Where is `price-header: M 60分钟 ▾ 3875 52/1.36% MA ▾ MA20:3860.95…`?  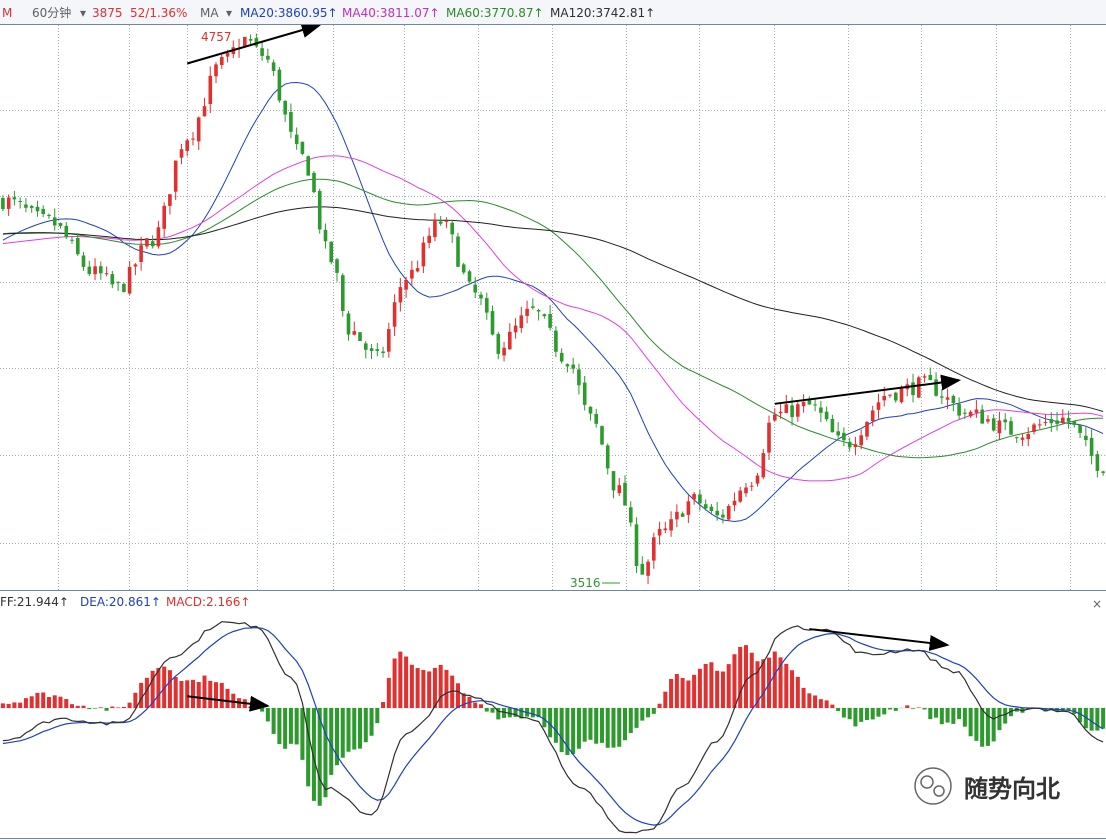
price-header: M 60分钟 ▾ 3875 52/1.36% MA ▾ MA20:3860.95… is located at coordinates (553, 12).